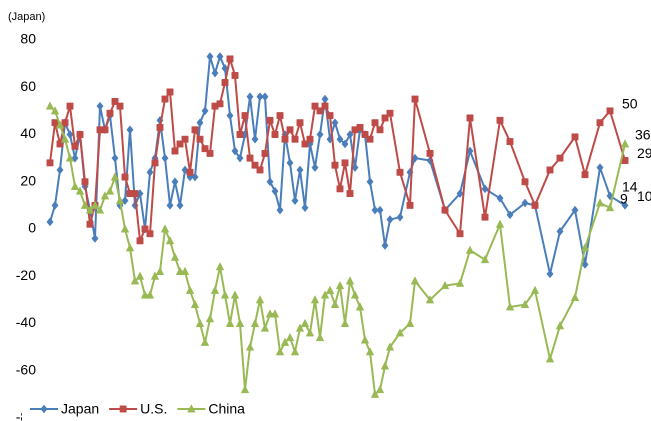 The height and width of the screenshot is (421, 651). What do you see at coordinates (26, 17) in the screenshot?
I see `y-axis-label: (Japan)` at bounding box center [26, 17].